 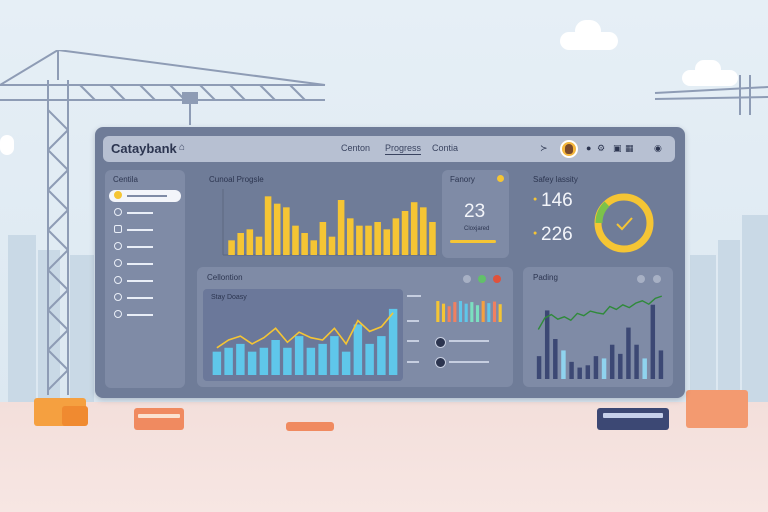 What do you see at coordinates (600, 337) in the screenshot?
I see `pending-chart` at bounding box center [600, 337].